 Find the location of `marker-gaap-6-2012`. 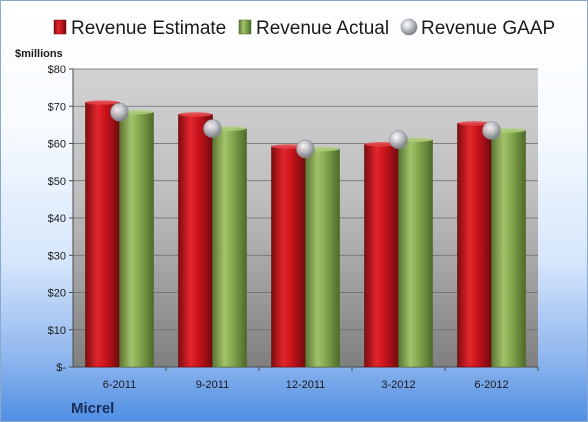

marker-gaap-6-2012 is located at coordinates (491, 130).